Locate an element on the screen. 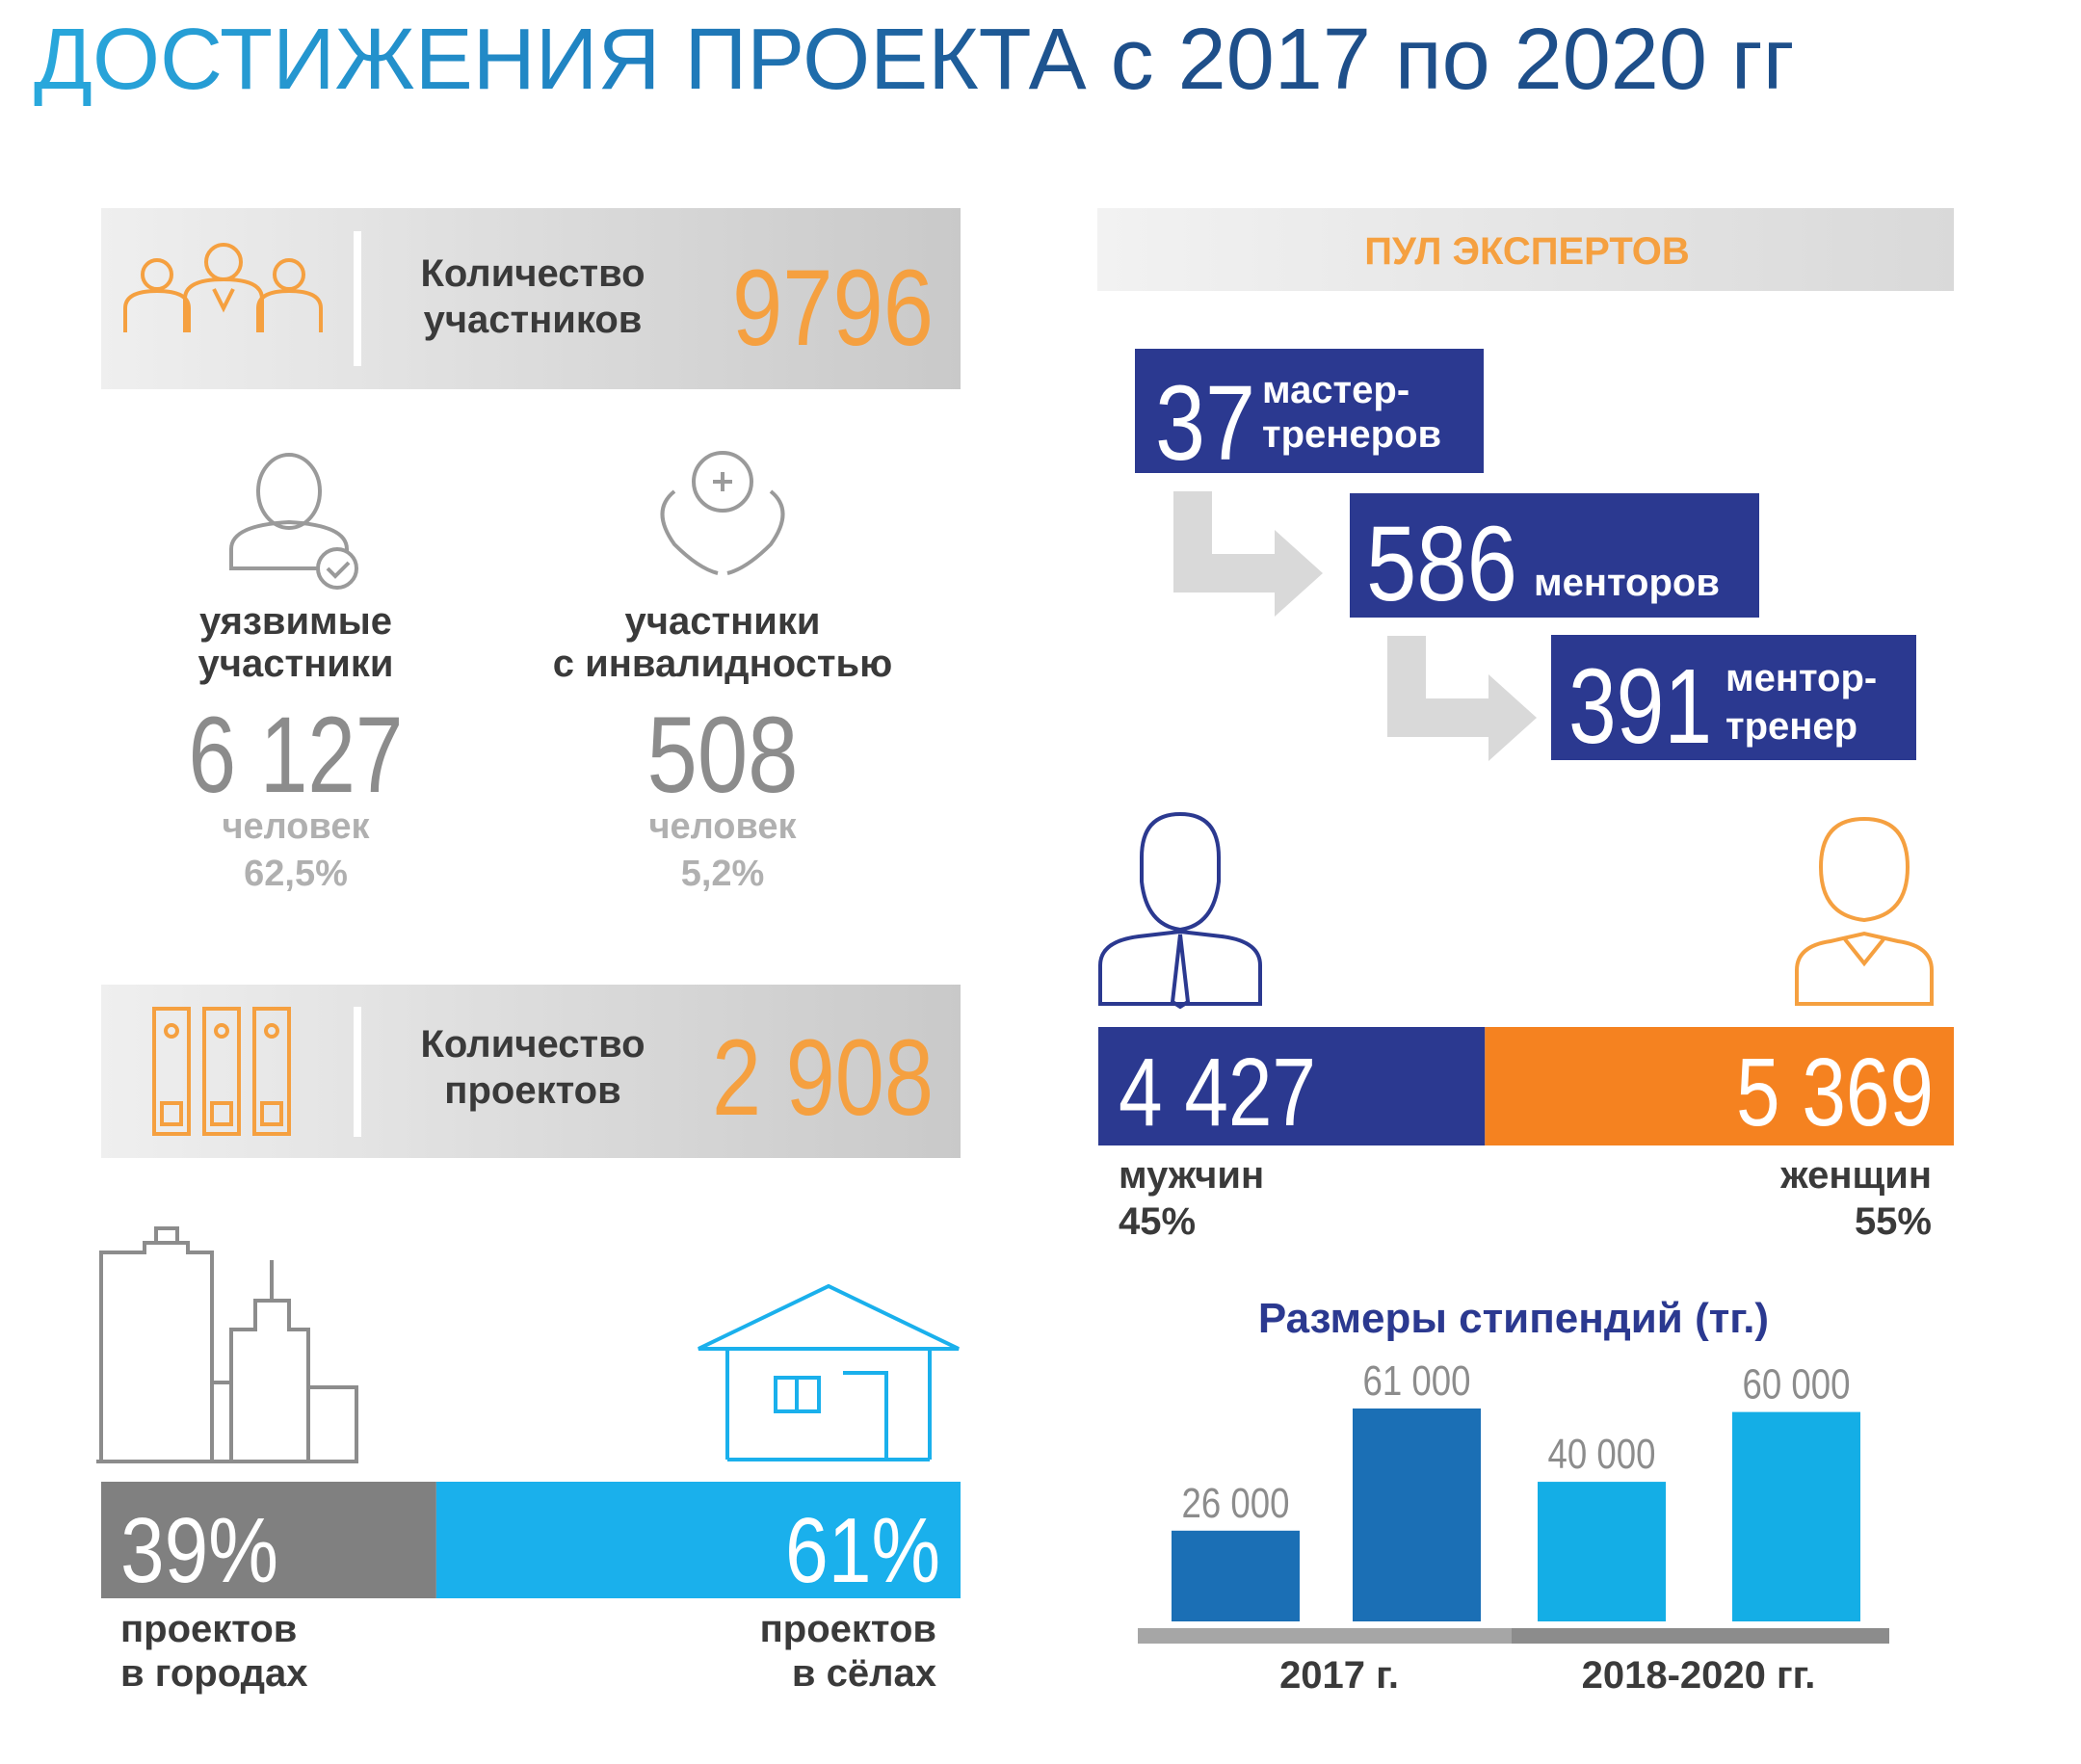 The image size is (2081, 1764). share: 5,2% is located at coordinates (723, 874).